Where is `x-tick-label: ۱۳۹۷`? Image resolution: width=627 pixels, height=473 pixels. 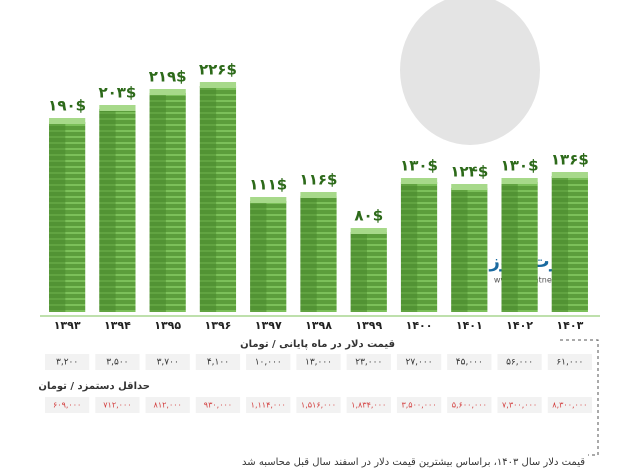
x-tick-label: ۱۳۹۷ is located at coordinates (268, 325).